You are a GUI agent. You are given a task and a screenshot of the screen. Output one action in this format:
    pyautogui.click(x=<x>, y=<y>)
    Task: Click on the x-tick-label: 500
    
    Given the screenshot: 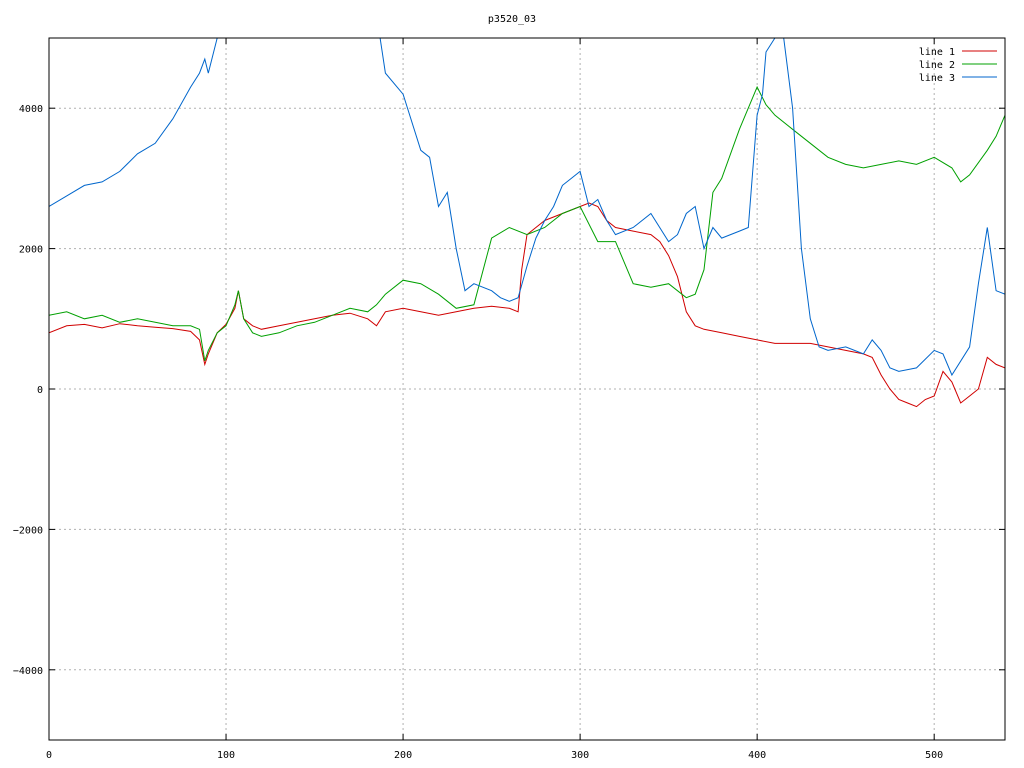 What is the action you would take?
    pyautogui.click(x=934, y=755)
    